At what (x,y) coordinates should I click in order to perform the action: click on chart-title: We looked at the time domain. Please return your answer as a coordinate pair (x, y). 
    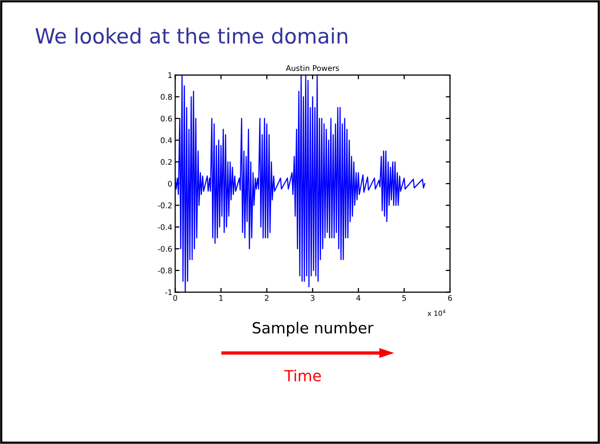
    Looking at the image, I should click on (191, 36).